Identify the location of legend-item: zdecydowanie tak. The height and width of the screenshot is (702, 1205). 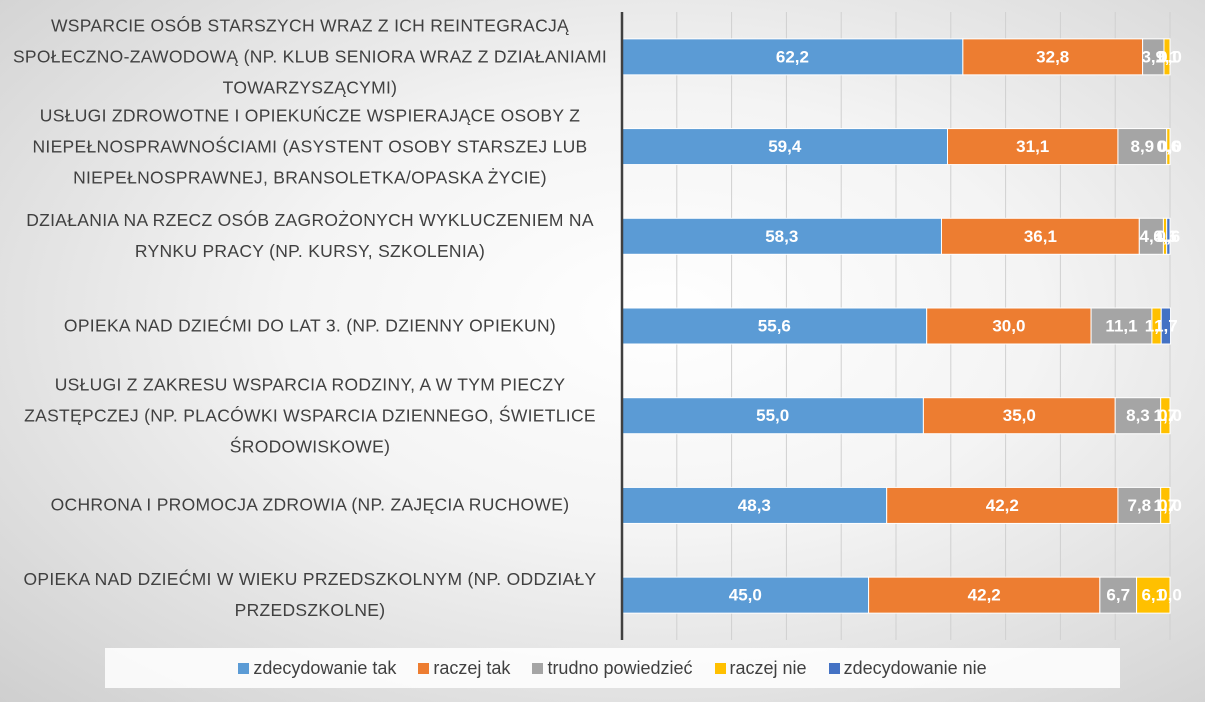
(317, 668).